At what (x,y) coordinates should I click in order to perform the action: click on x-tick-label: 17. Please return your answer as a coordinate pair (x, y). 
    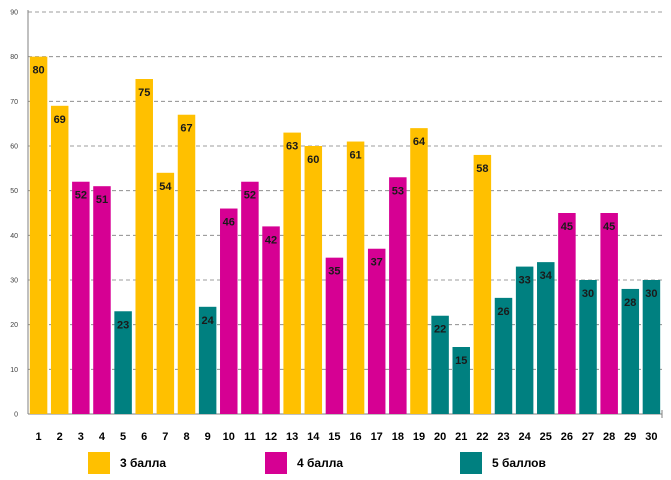
    Looking at the image, I should click on (377, 437).